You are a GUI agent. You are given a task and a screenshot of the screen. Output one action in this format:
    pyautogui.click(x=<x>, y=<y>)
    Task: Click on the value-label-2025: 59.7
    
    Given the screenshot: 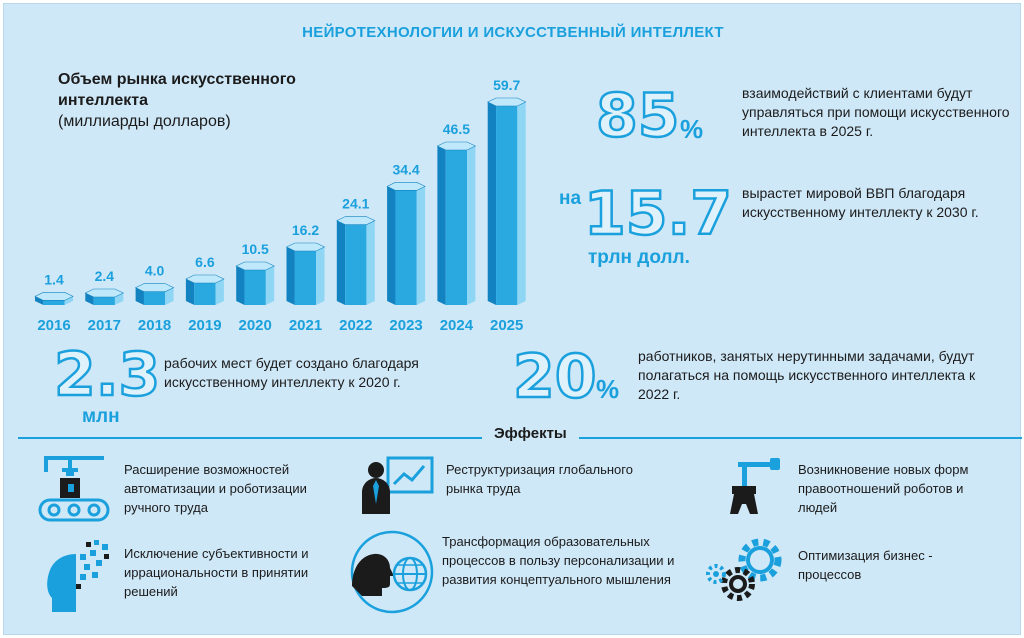 What is the action you would take?
    pyautogui.click(x=506, y=85)
    